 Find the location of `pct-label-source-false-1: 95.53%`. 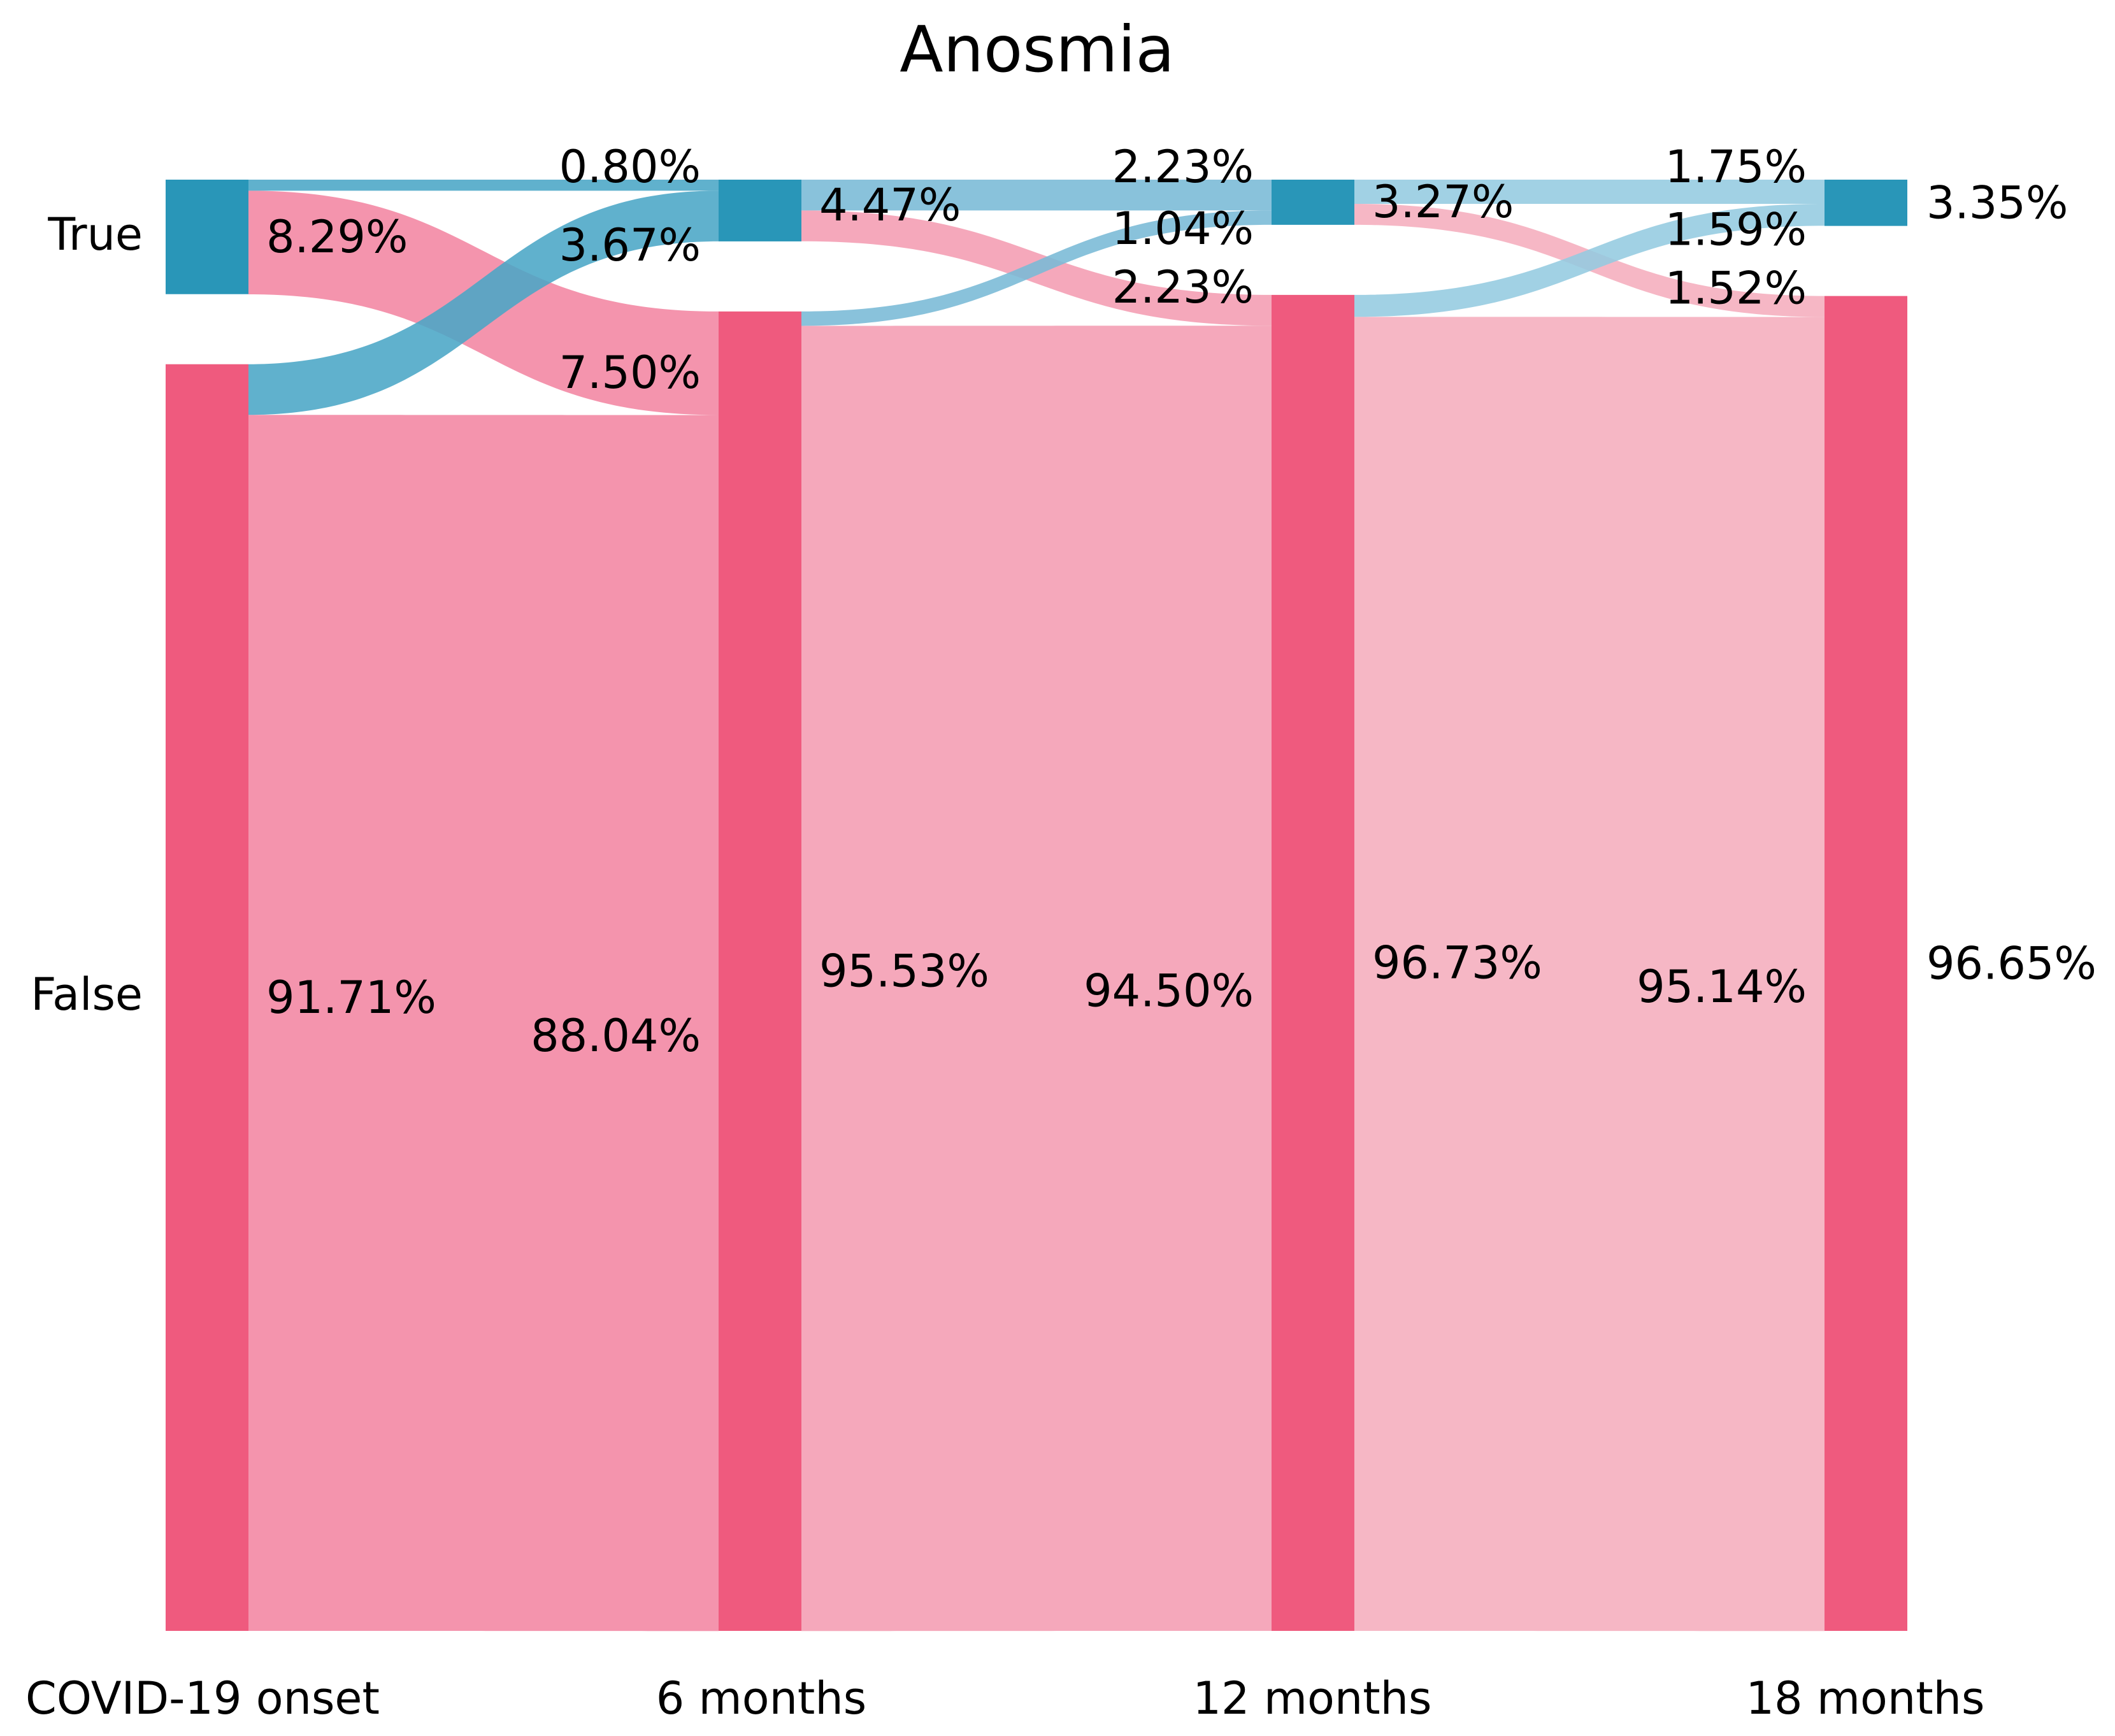

pct-label-source-false-1: 95.53% is located at coordinates (904, 971).